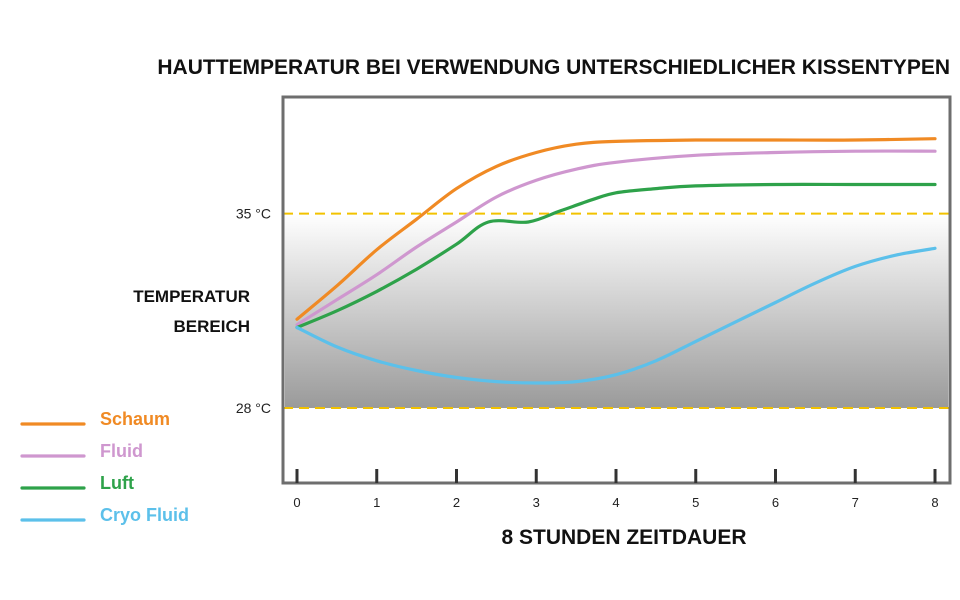  I want to click on y-axis-label-line-2: BEREICH, so click(211, 326).